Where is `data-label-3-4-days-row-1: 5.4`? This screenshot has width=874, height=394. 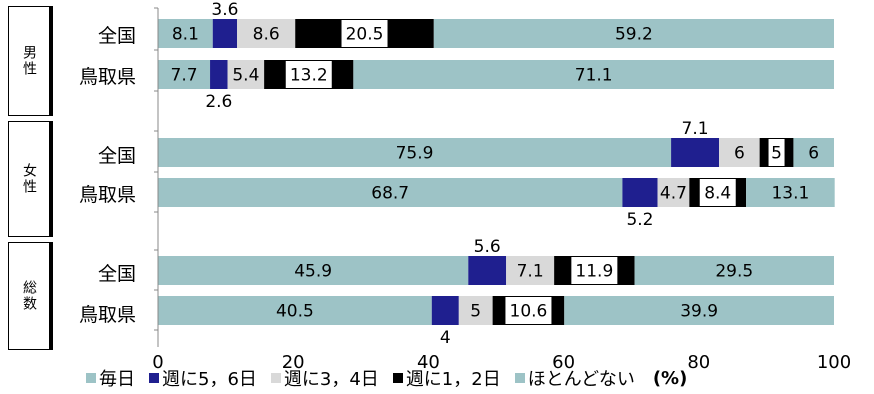 data-label-3-4-days-row-1: 5.4 is located at coordinates (245, 76).